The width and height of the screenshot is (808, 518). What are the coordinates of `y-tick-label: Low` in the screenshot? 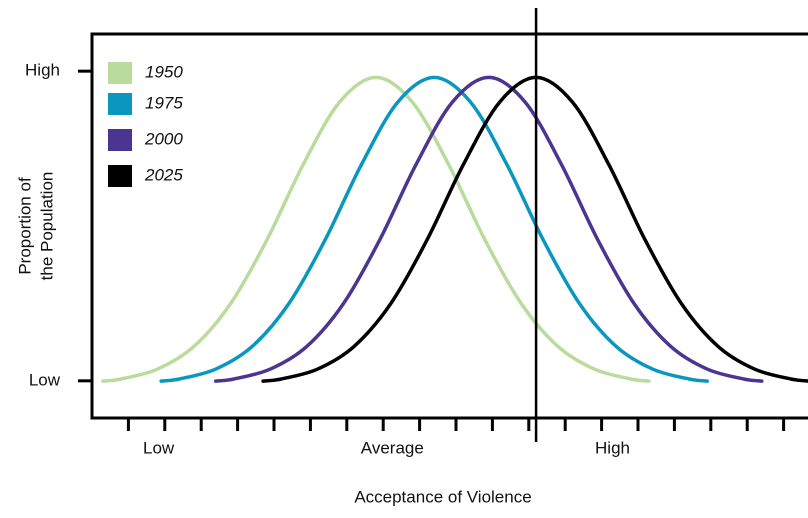 It's located at (45, 379).